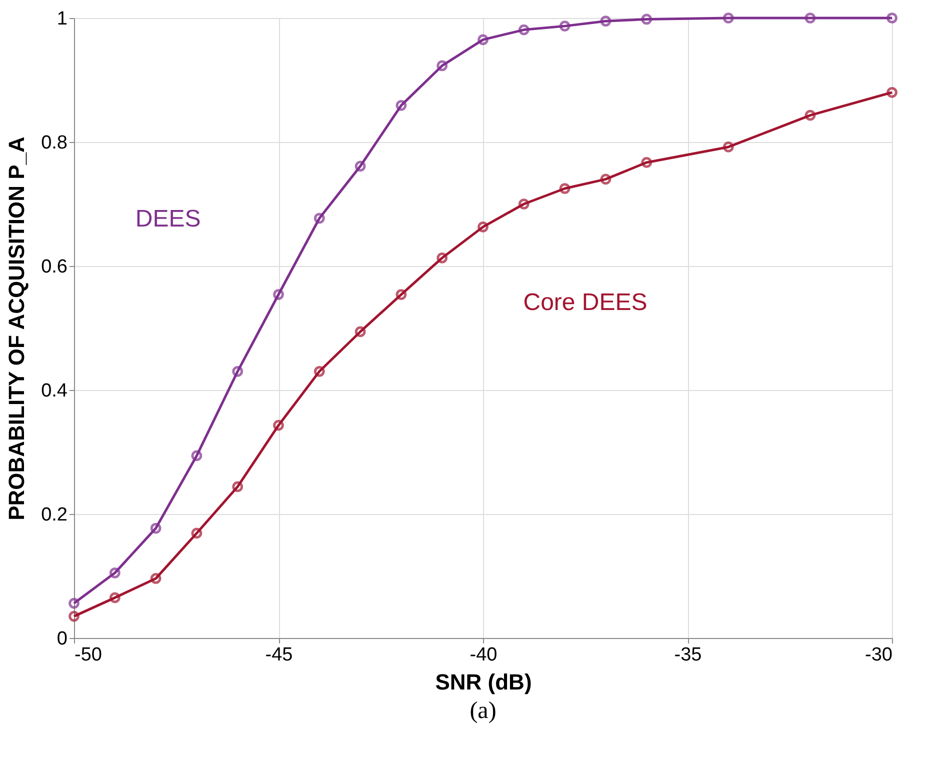 The height and width of the screenshot is (775, 933). What do you see at coordinates (88, 655) in the screenshot?
I see `x-tick-label: -50` at bounding box center [88, 655].